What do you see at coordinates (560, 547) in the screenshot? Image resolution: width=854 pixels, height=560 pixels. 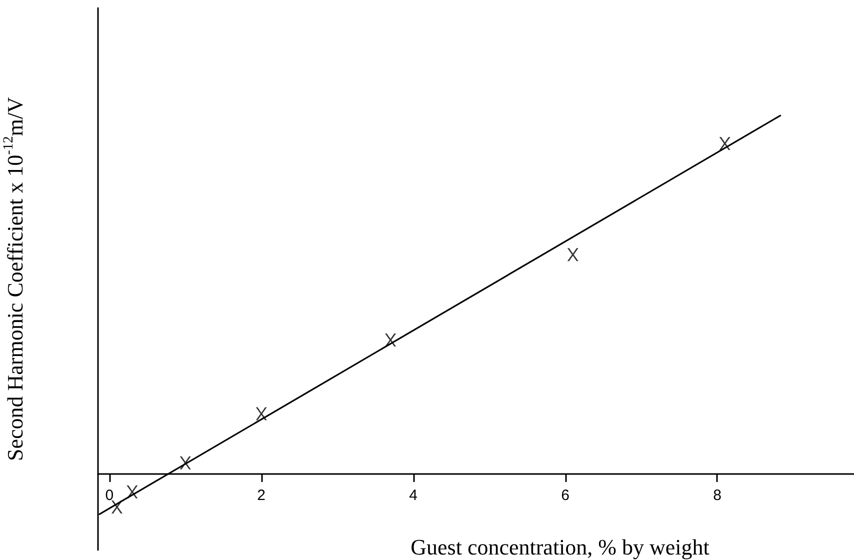 I see `x-axis-title: Guest concentration, % by weight` at bounding box center [560, 547].